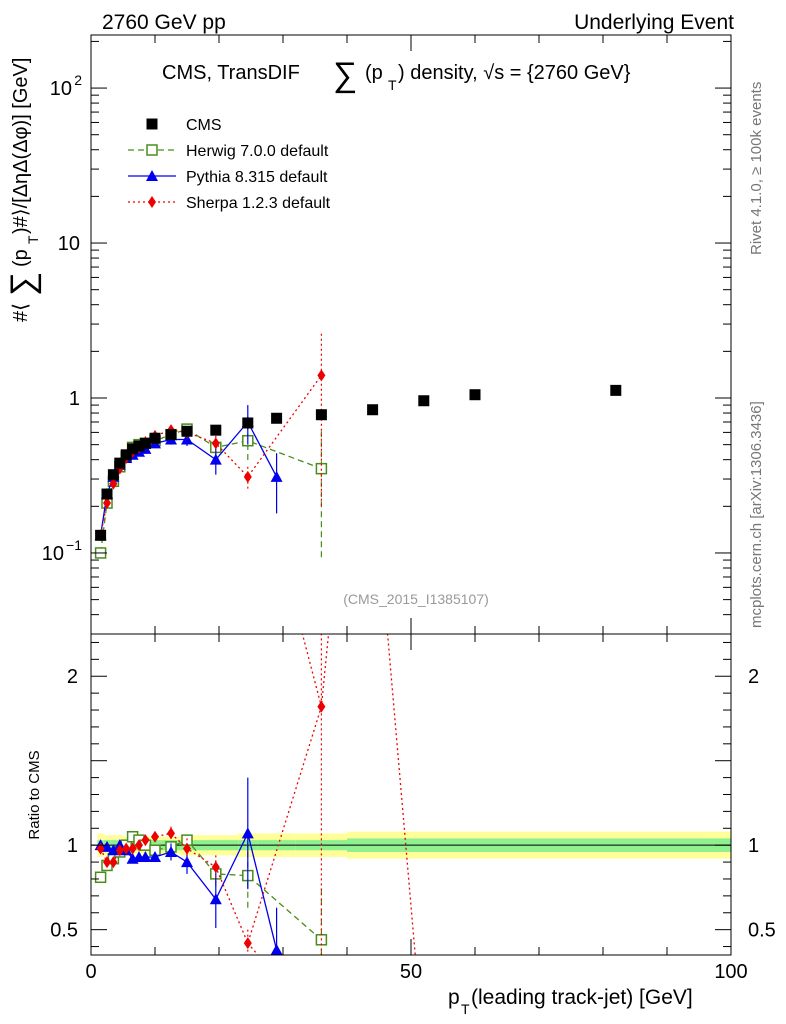 The height and width of the screenshot is (1024, 786). What do you see at coordinates (72, 677) in the screenshot?
I see `ratio-y-tick-label: 2` at bounding box center [72, 677].